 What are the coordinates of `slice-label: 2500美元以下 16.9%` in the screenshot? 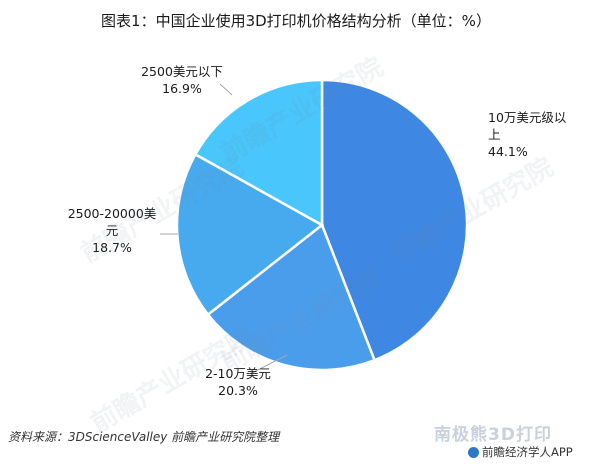 It's located at (182, 80).